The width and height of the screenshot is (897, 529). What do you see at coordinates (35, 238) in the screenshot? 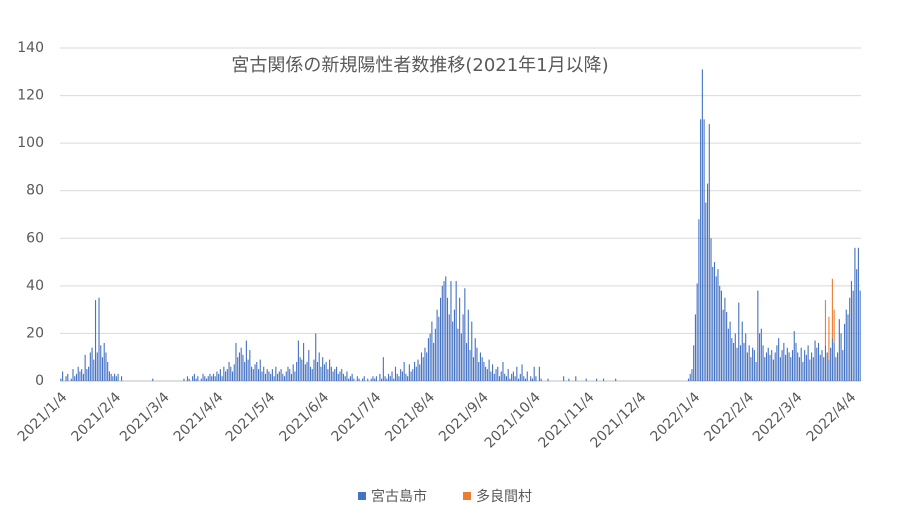
I see `y-tick-label: 60` at bounding box center [35, 238].